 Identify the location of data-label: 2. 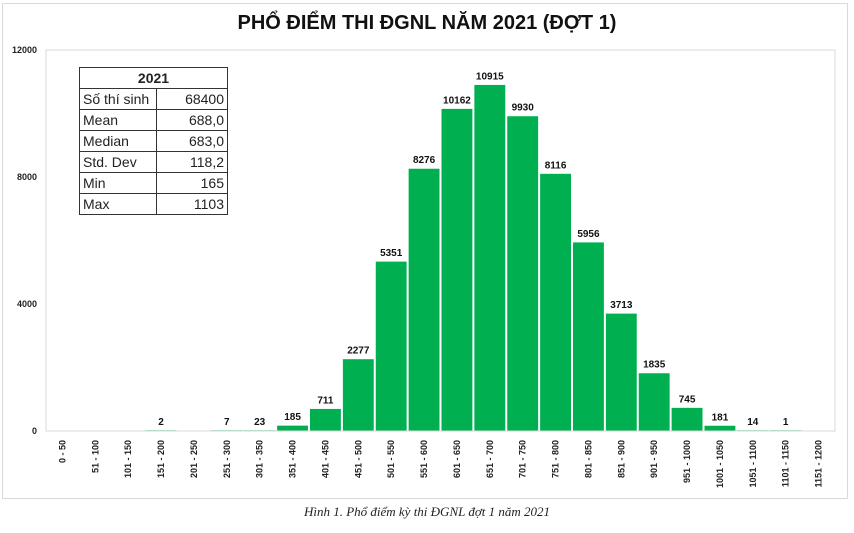
(161, 422).